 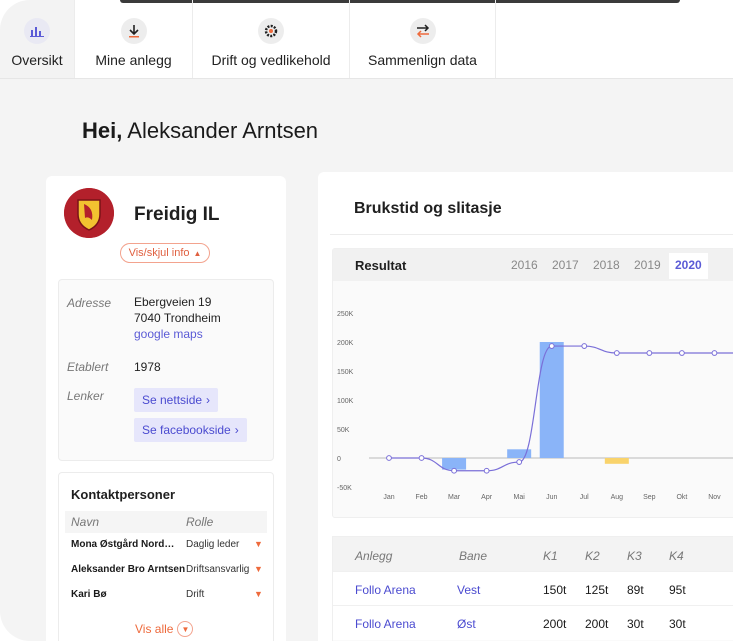 I want to click on year-tab-2020: 2020, so click(x=688, y=266).